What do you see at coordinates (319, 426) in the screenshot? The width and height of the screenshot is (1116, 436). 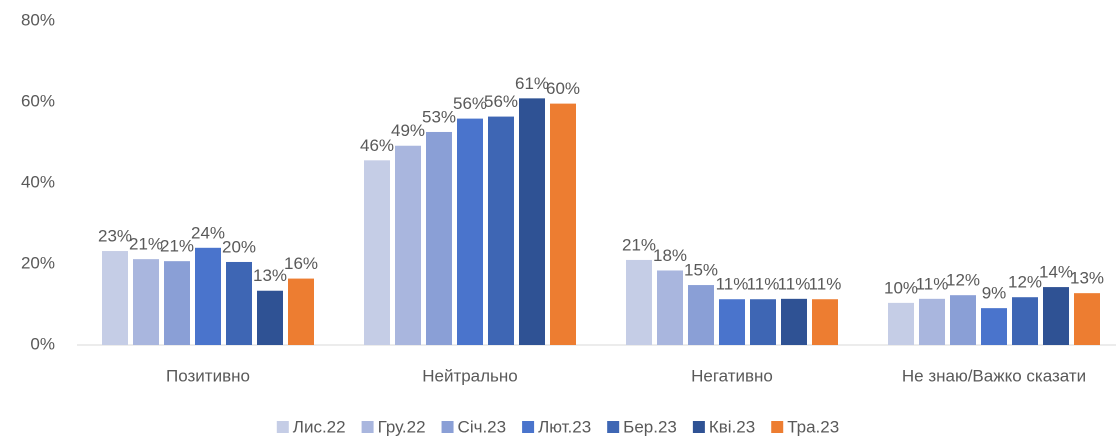 I see `legend-label: Лис.22` at bounding box center [319, 426].